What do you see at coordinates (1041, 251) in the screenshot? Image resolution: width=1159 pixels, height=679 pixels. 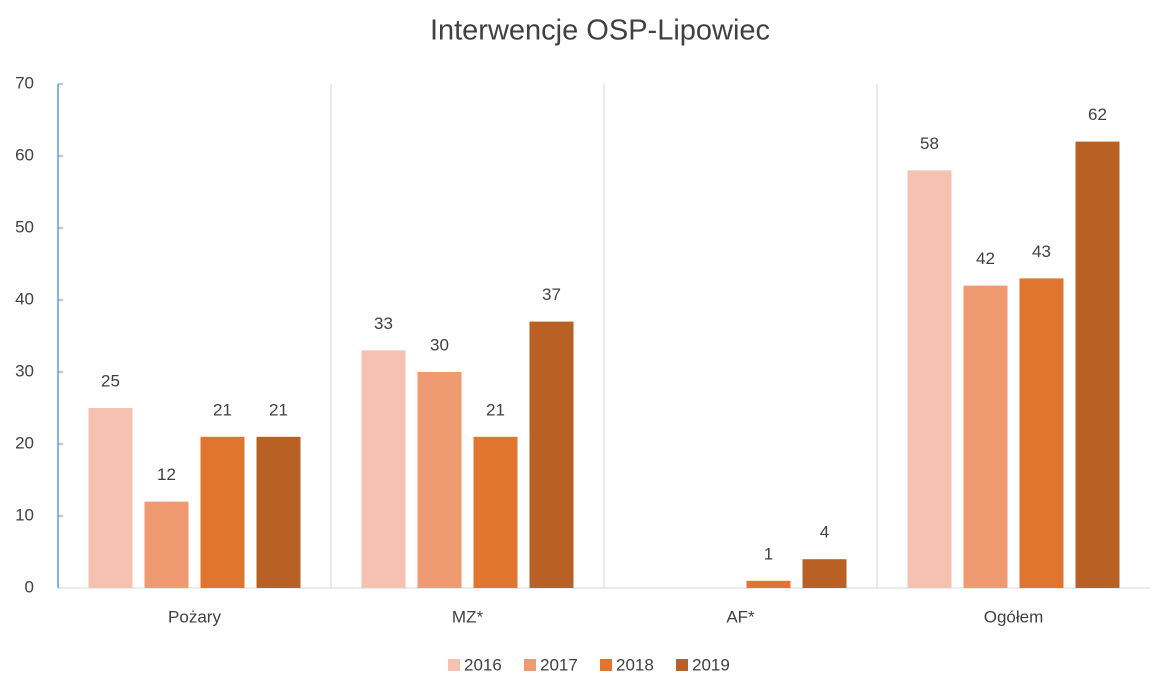 I see `data-label: 43` at bounding box center [1041, 251].